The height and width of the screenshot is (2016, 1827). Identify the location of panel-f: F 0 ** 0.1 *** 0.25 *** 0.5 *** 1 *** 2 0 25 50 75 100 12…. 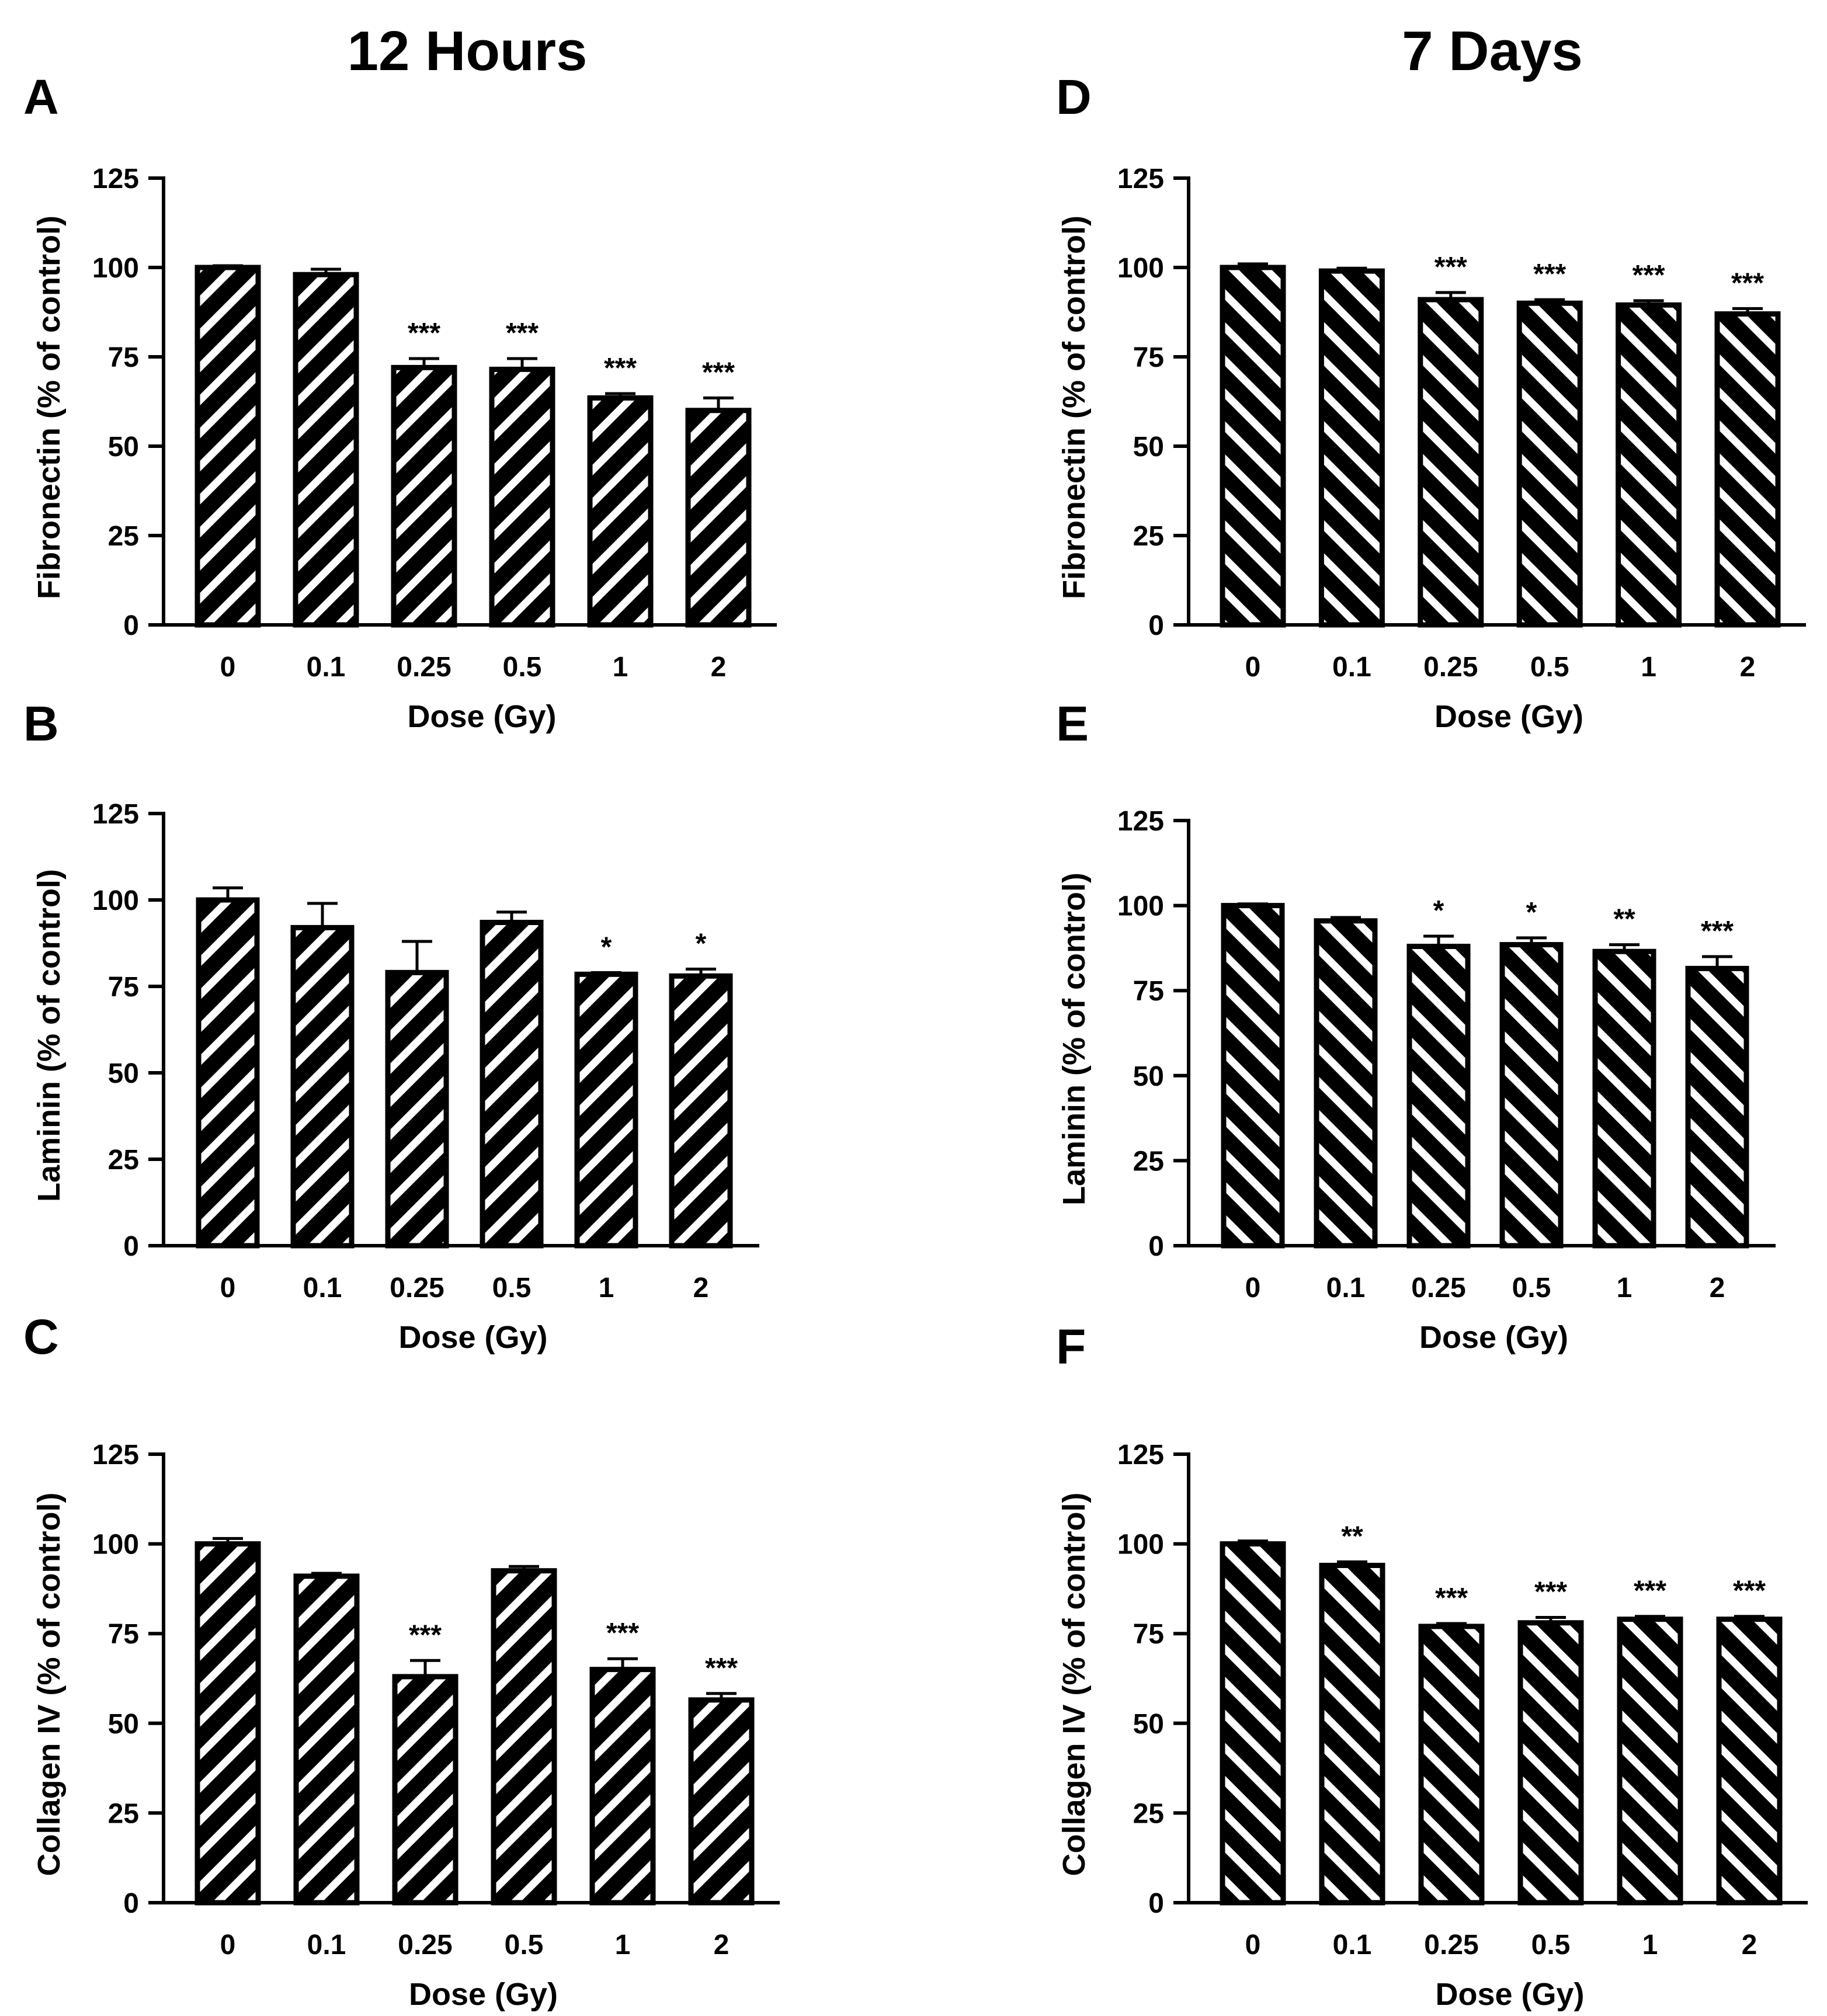
(1432, 1665).